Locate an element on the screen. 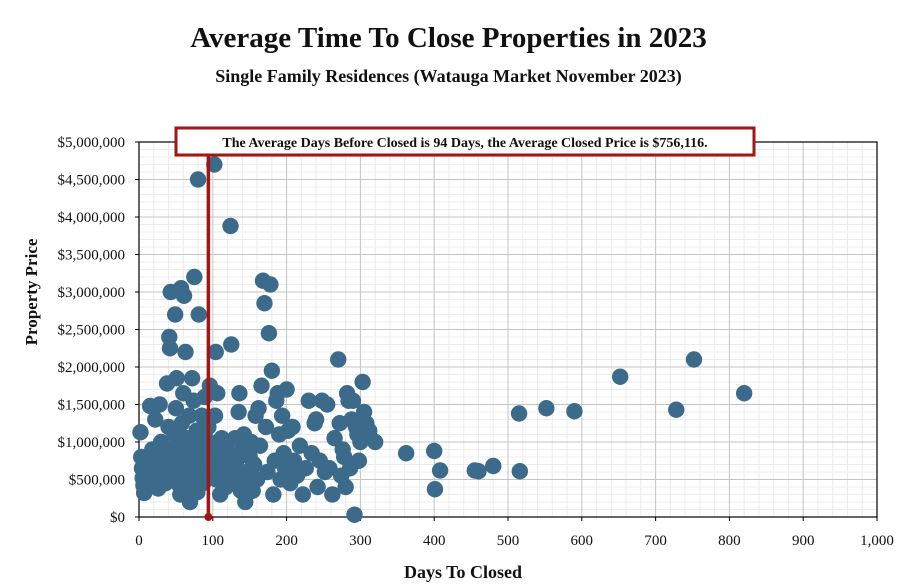  x-axis-ticks: 0 100 200 300 400 500 600 700 800 900 1,000 is located at coordinates (514, 533).